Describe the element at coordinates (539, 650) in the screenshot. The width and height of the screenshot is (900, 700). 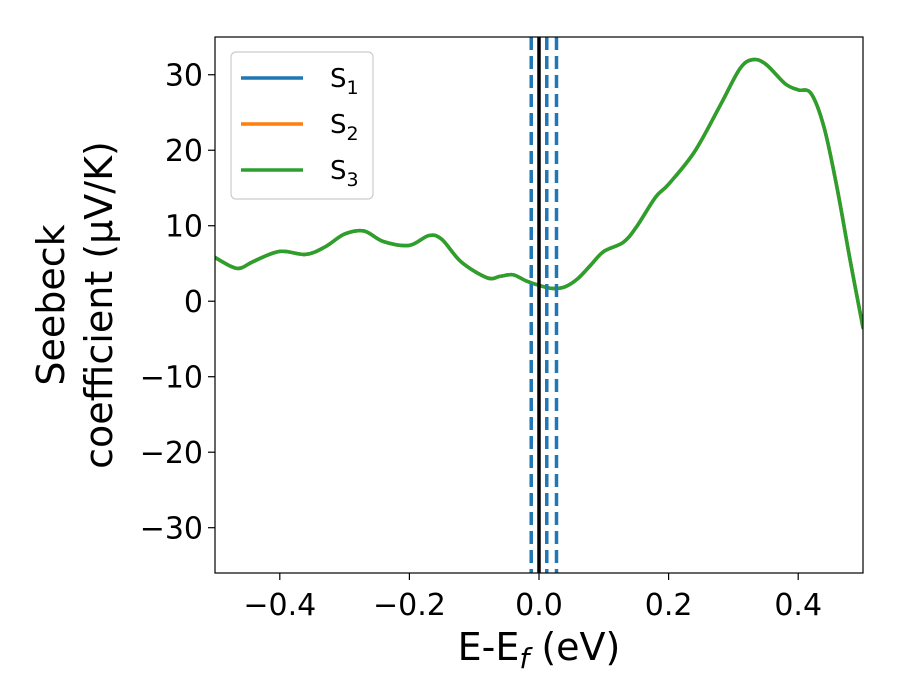
I see `x-axis-title: E-Ef (eV)` at that location.